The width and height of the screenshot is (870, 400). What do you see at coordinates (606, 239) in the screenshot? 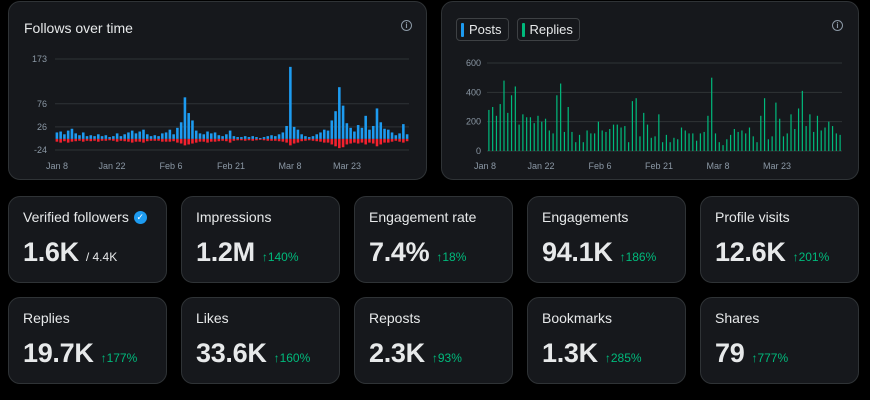
I see `stat-card-engagements: Engagements 94.1K ↑186%` at bounding box center [606, 239].